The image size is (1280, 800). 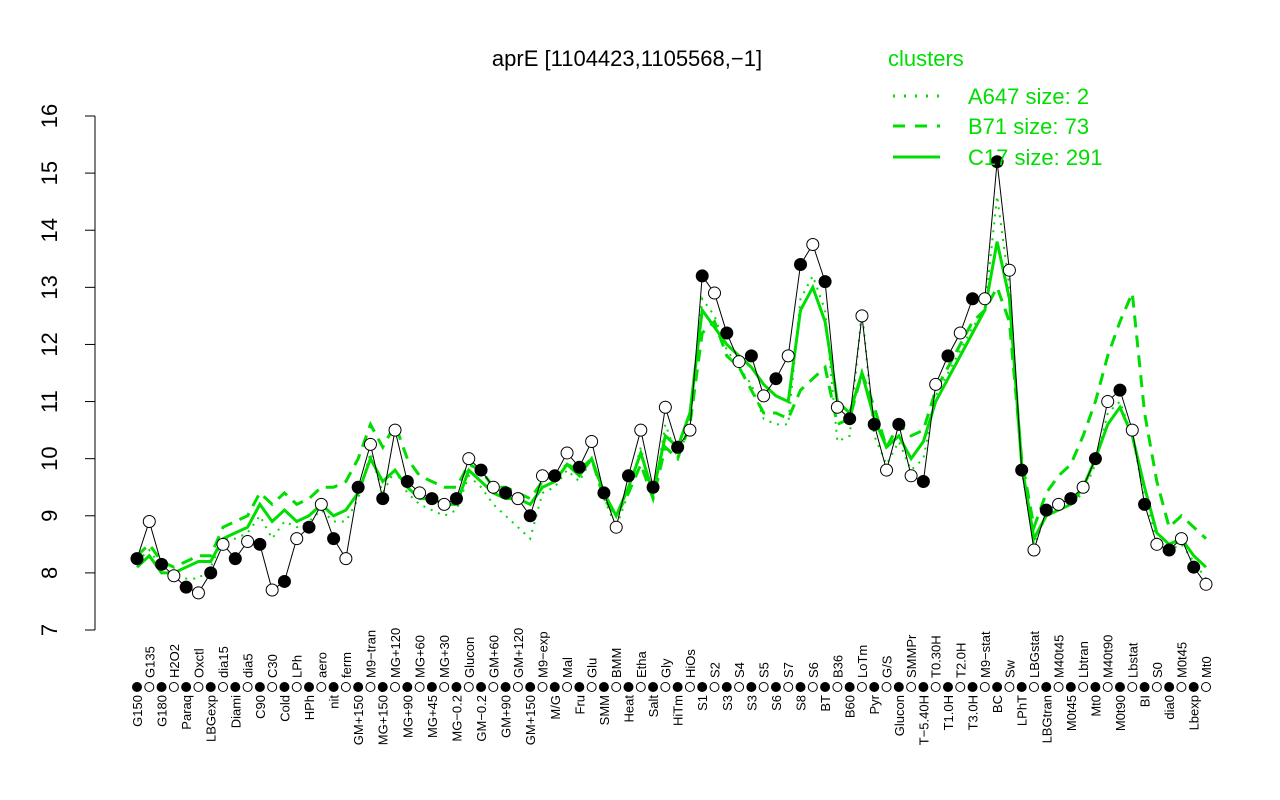 What do you see at coordinates (309, 707) in the screenshot?
I see `x-tick-label: HPh` at bounding box center [309, 707].